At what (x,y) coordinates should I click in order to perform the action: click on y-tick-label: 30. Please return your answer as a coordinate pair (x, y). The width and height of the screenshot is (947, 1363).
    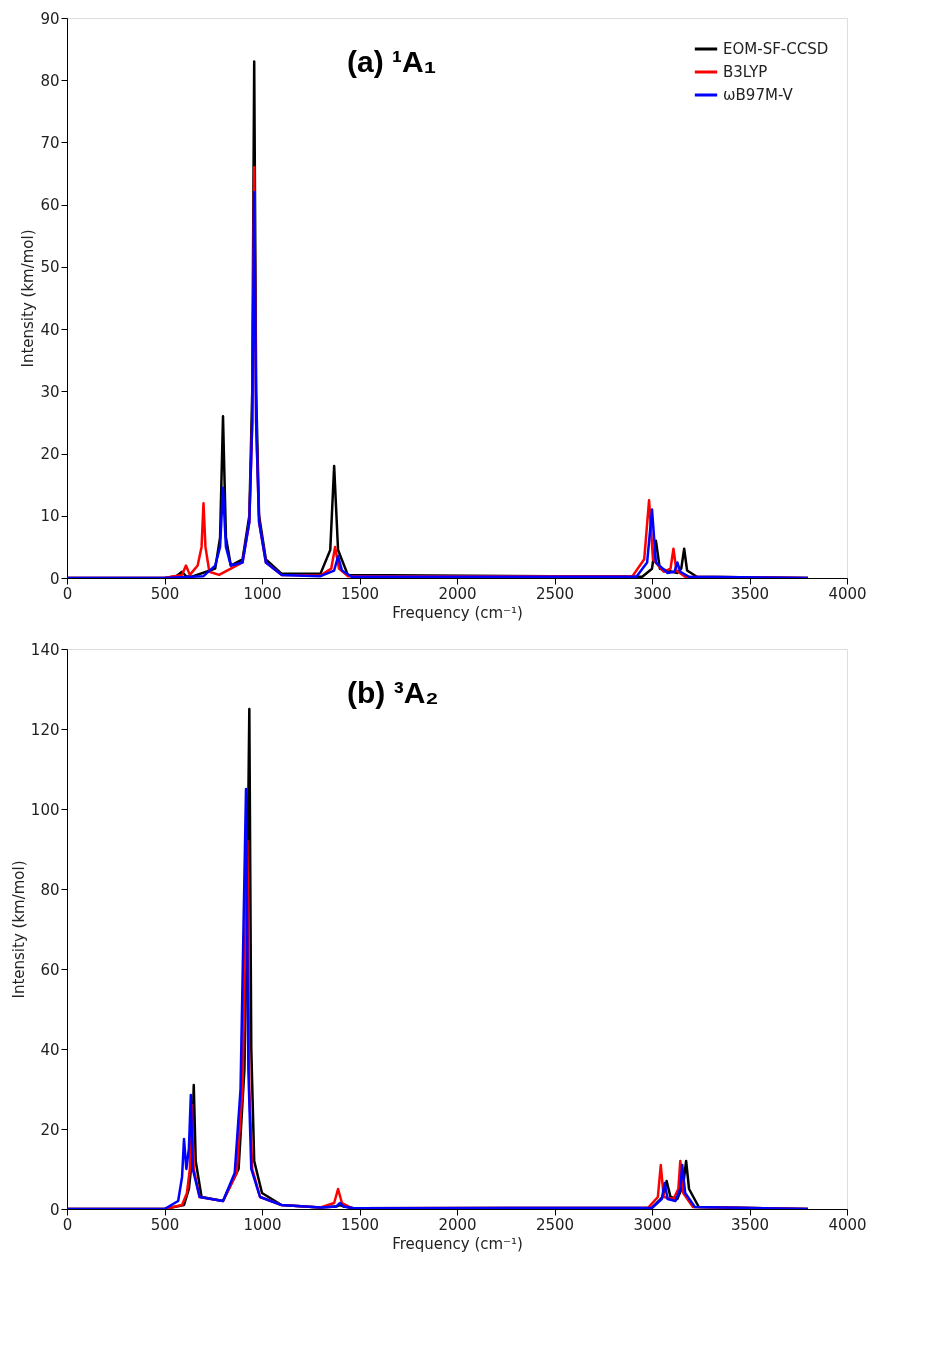
    Looking at the image, I should click on (50, 391).